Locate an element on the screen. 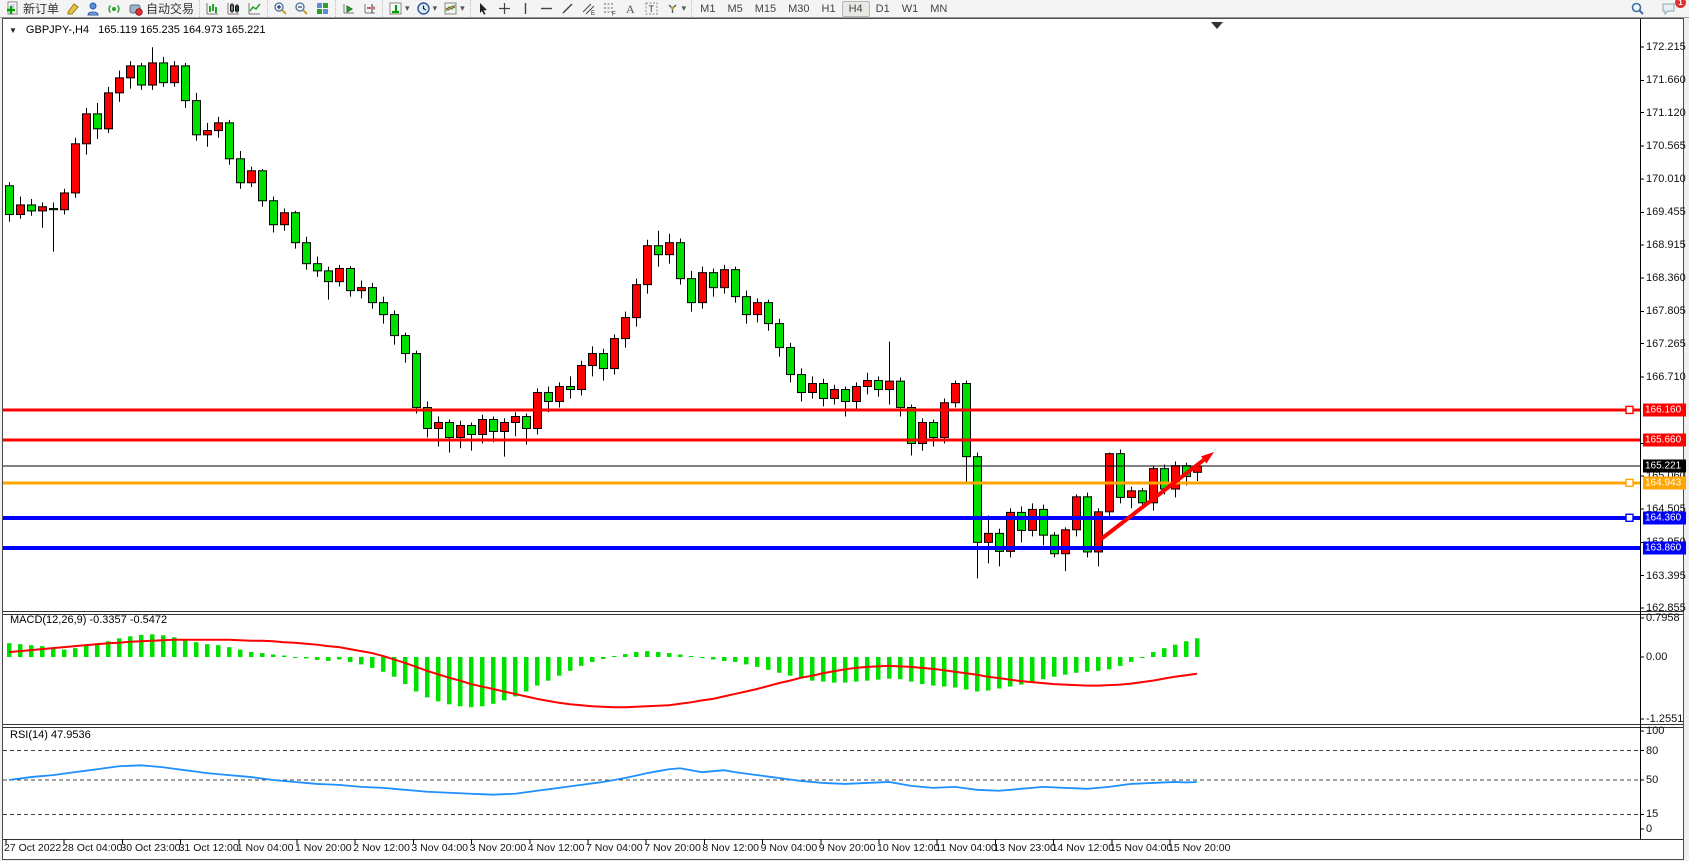  time-tick-label: 11 Nov 04:00 is located at coordinates (966, 848).